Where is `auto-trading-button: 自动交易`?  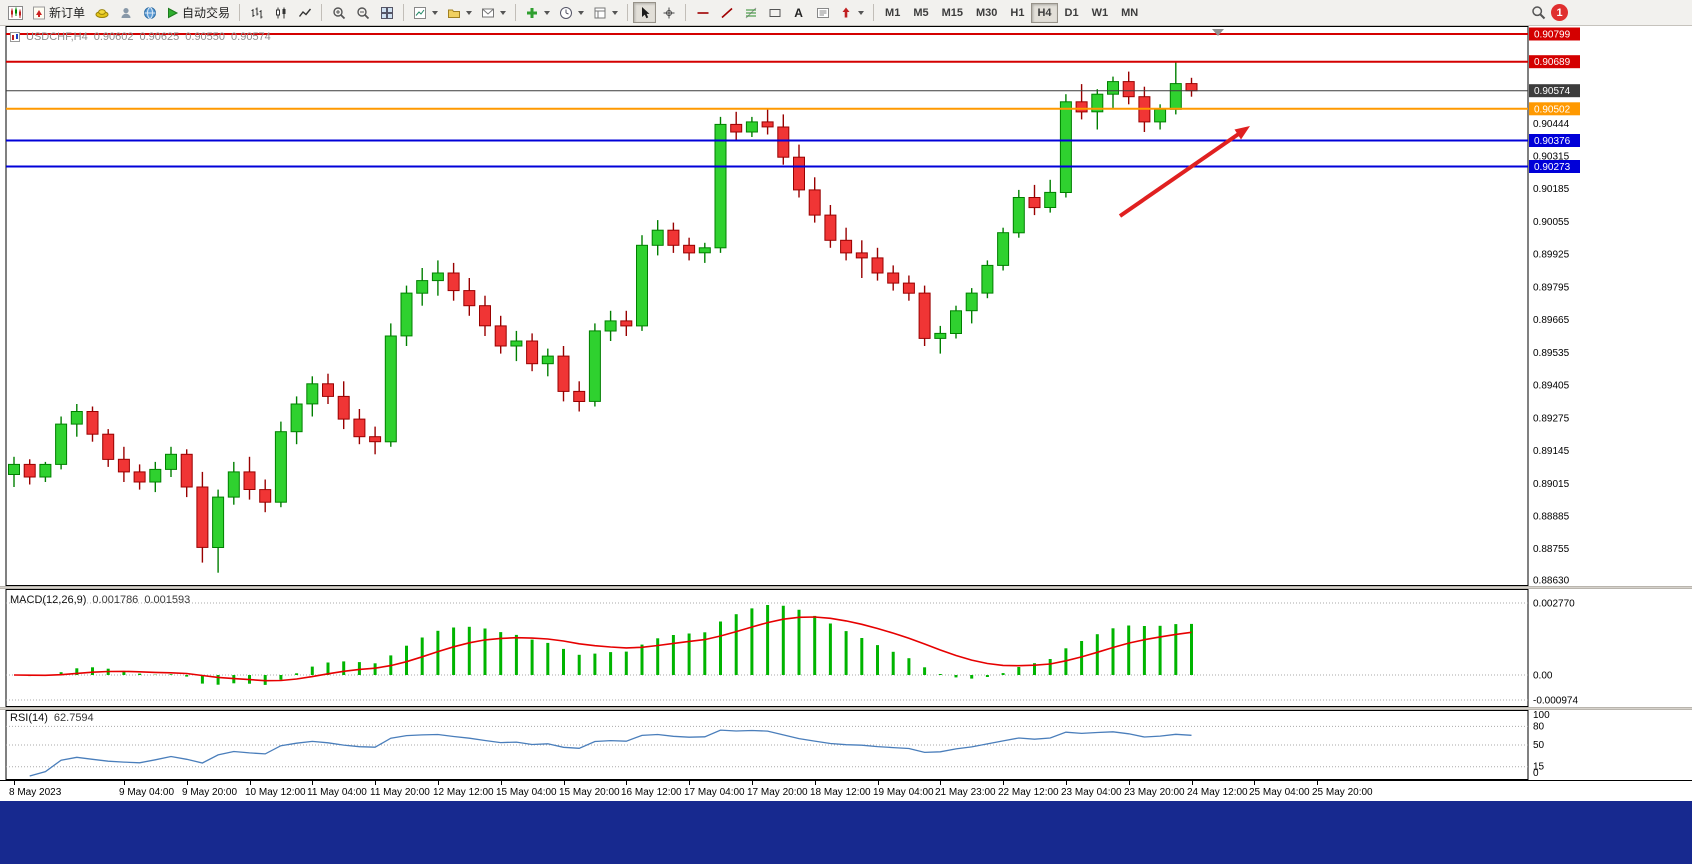 auto-trading-button: 自动交易 is located at coordinates (198, 12).